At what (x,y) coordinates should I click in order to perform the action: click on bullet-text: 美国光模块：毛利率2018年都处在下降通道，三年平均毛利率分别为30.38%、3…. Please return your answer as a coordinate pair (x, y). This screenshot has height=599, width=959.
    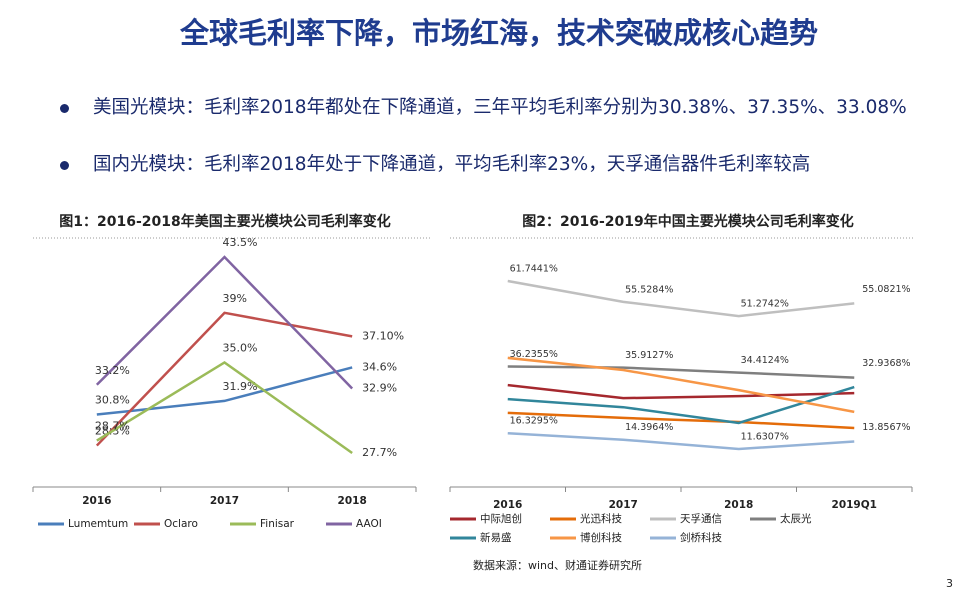
    Looking at the image, I should click on (500, 107).